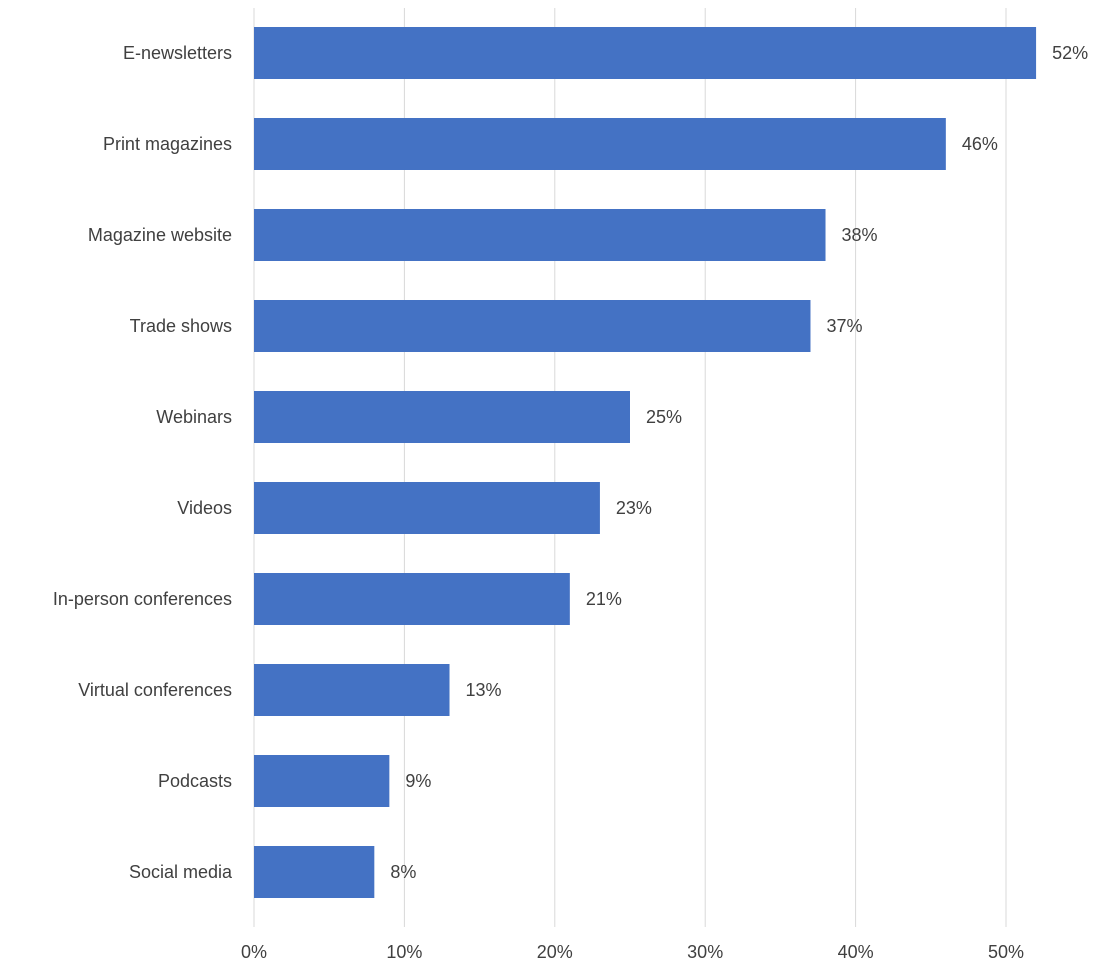 Image resolution: width=1099 pixels, height=963 pixels. Describe the element at coordinates (404, 952) in the screenshot. I see `x-tick-label: 10%` at that location.